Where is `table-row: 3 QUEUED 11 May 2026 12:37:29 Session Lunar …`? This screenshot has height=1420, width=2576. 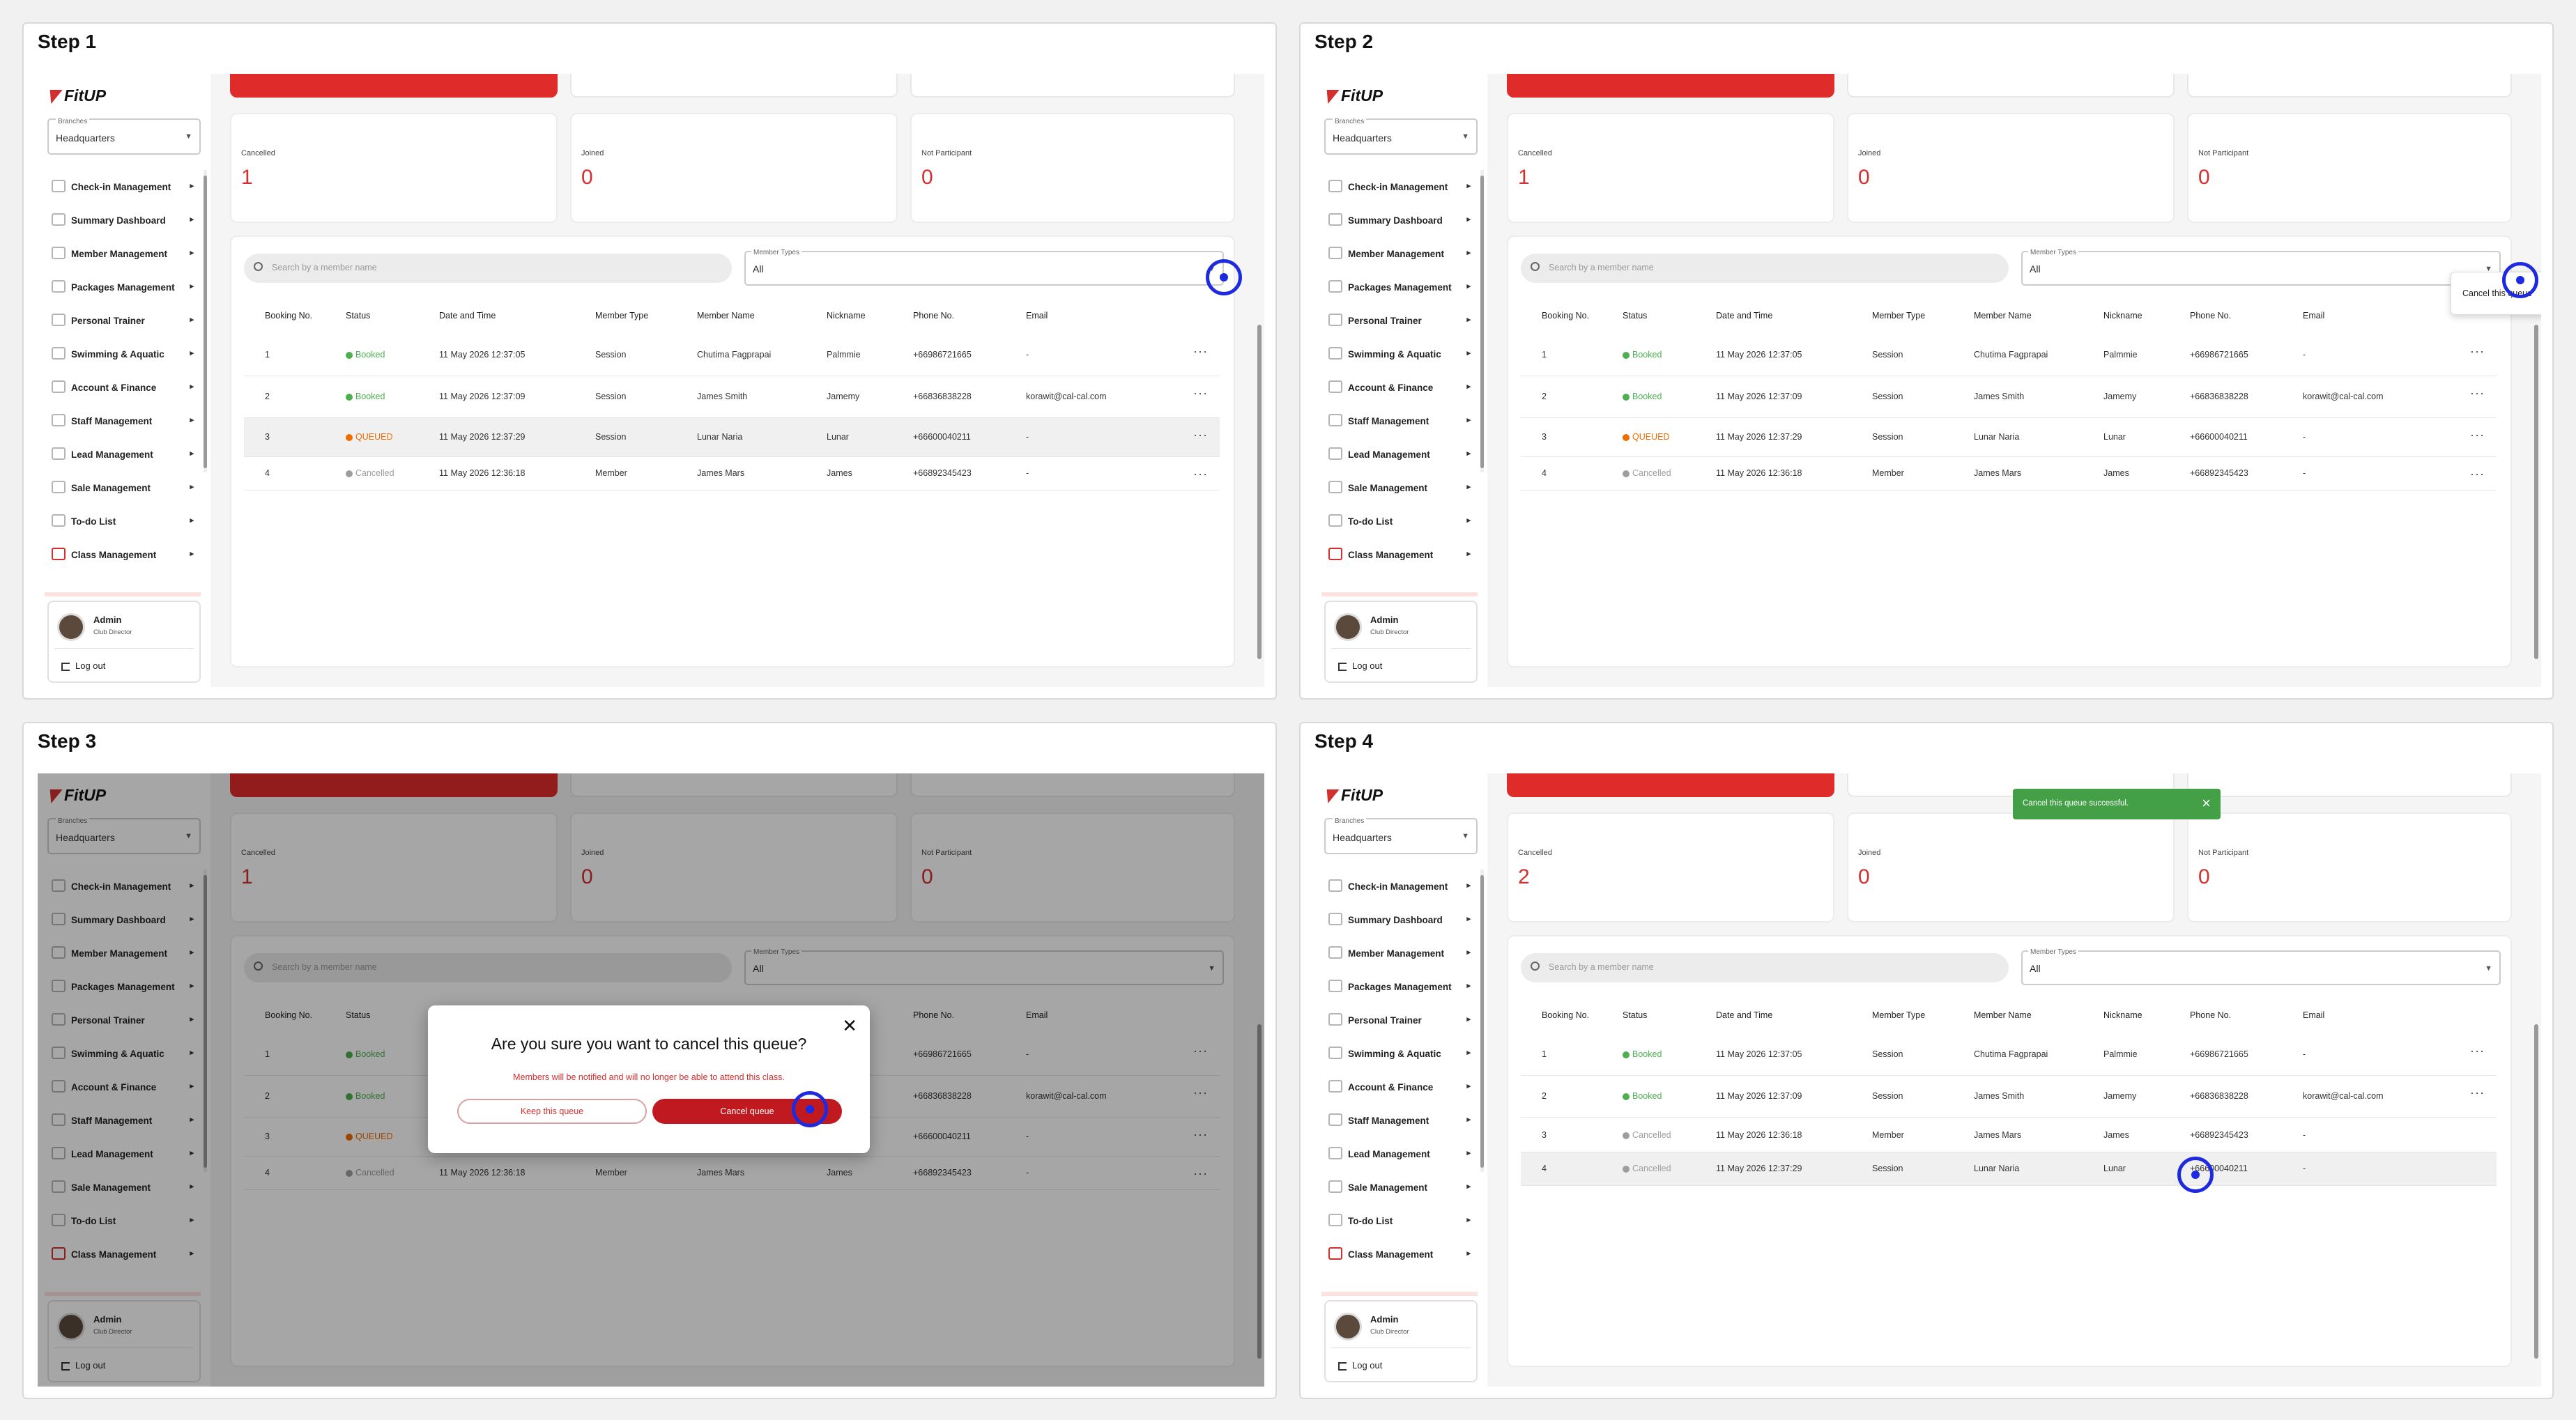 table-row: 3 QUEUED 11 May 2026 12:37:29 Session Lunar … is located at coordinates (732, 437).